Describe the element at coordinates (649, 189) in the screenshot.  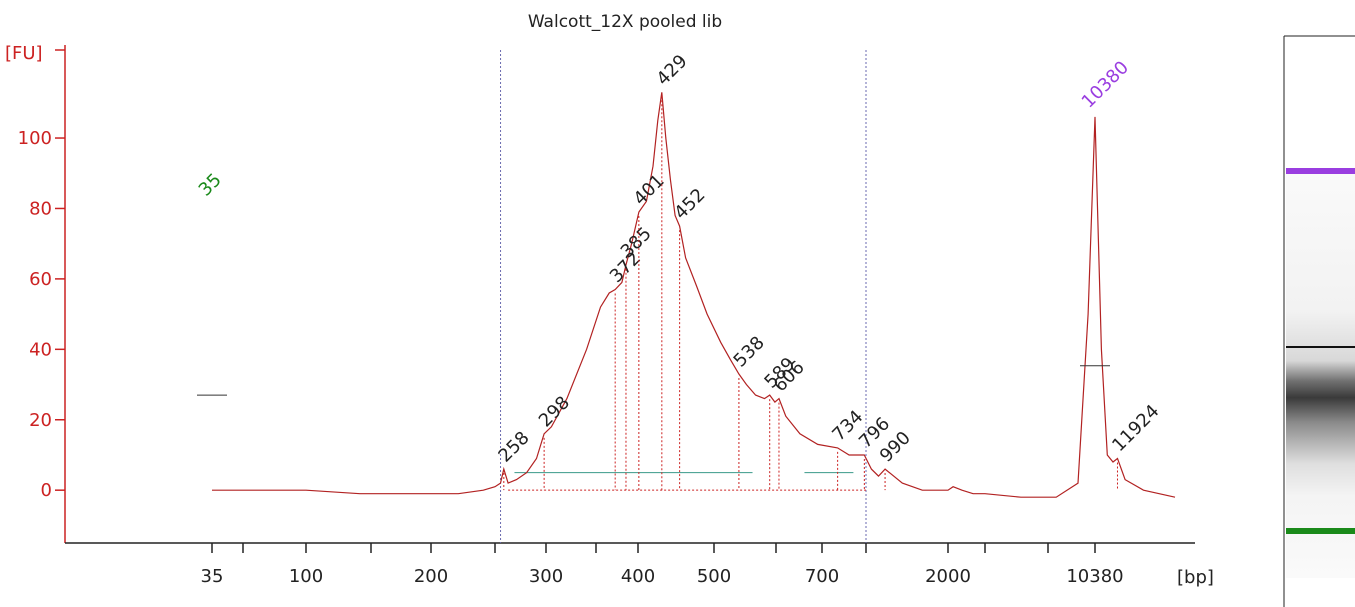
I see `peak-label: 401` at that location.